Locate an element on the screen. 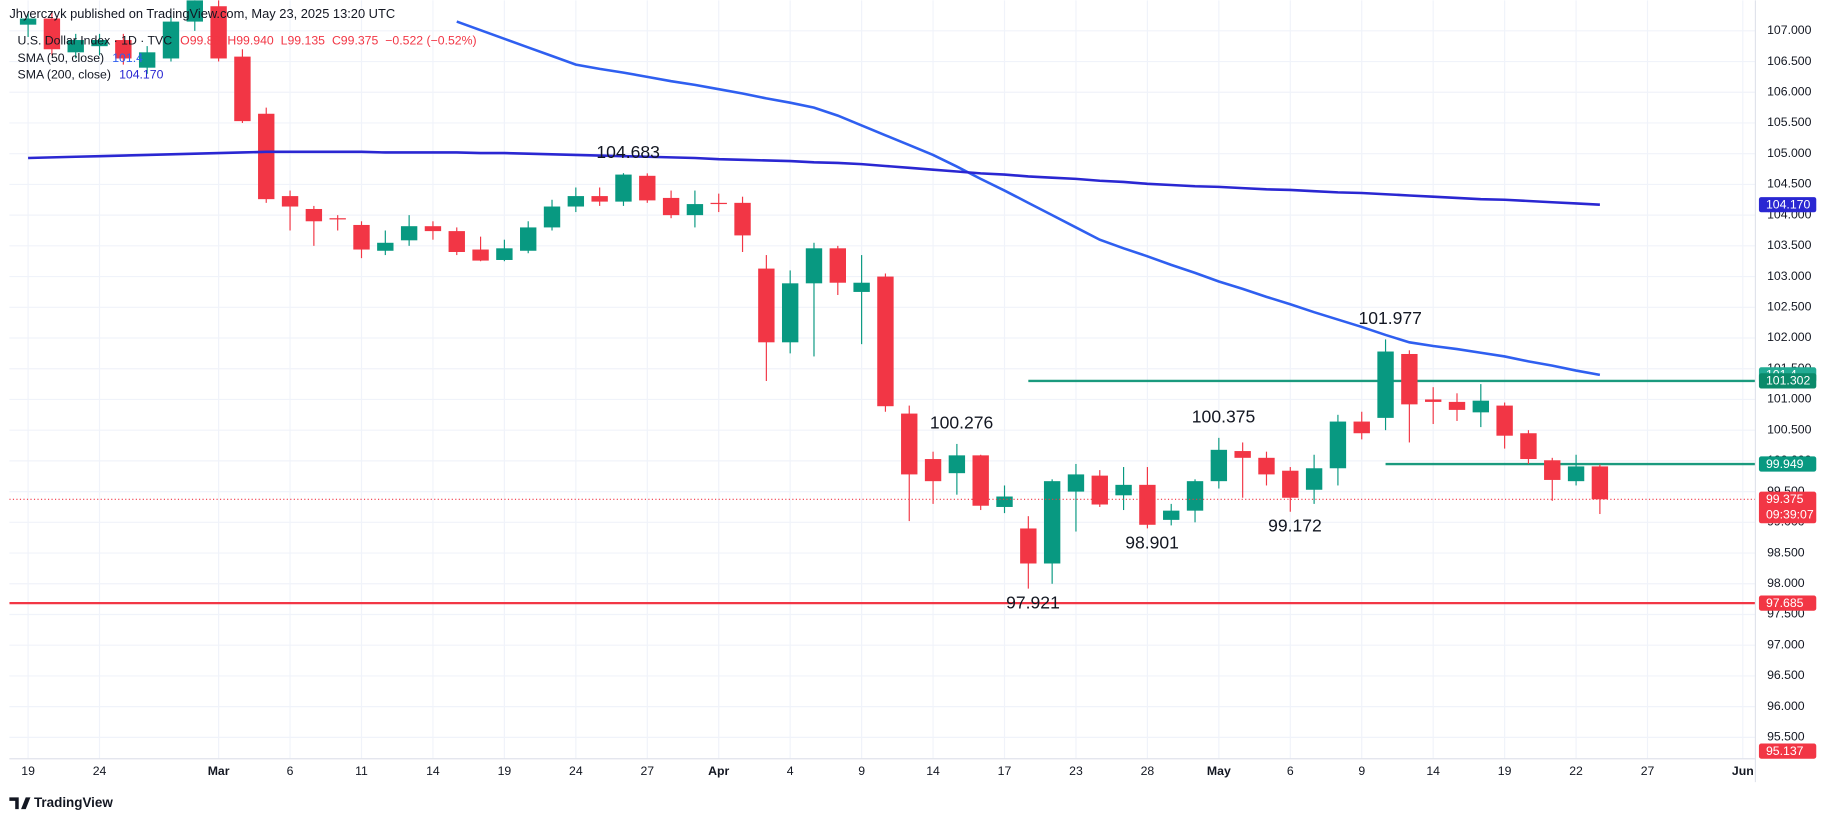  legend-sma50: SMA (50, close) 101.4 is located at coordinates (81, 58).